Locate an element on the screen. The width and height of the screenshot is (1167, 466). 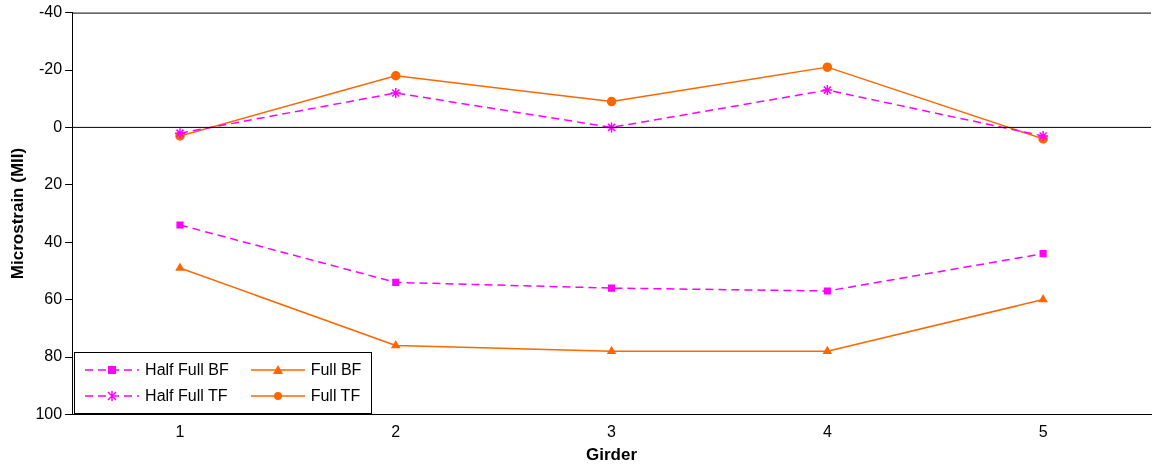
y-tick-label: 80 is located at coordinates (53, 356).